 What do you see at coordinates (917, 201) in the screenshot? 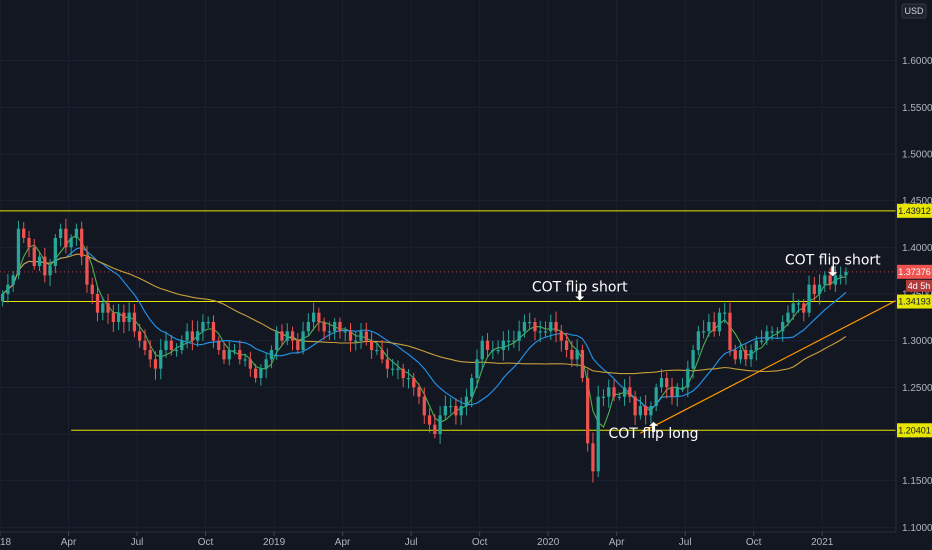
I see `price-tick-label: 1.45000` at bounding box center [917, 201].